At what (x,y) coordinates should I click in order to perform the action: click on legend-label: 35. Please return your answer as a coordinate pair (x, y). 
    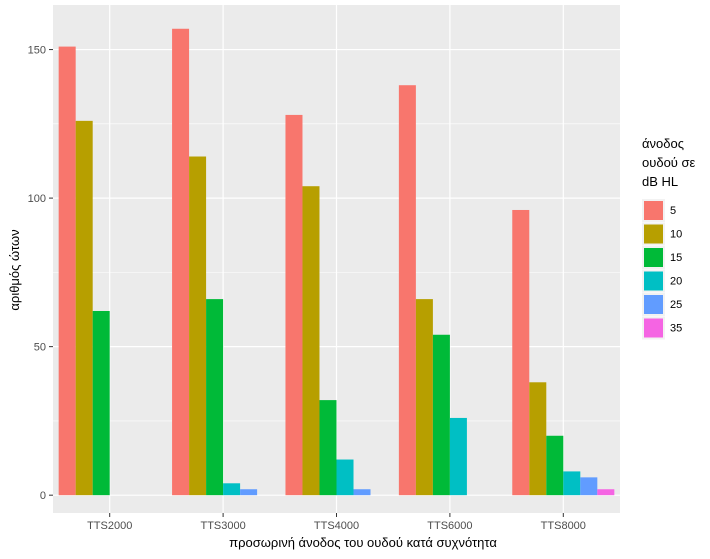
    Looking at the image, I should click on (676, 329).